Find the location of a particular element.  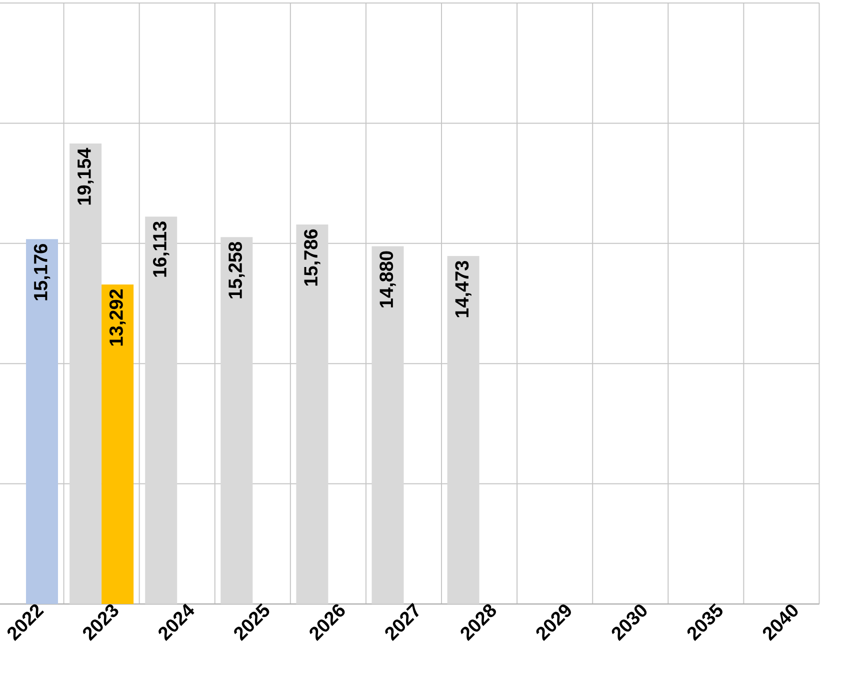

data-label: 13,292 is located at coordinates (117, 317).